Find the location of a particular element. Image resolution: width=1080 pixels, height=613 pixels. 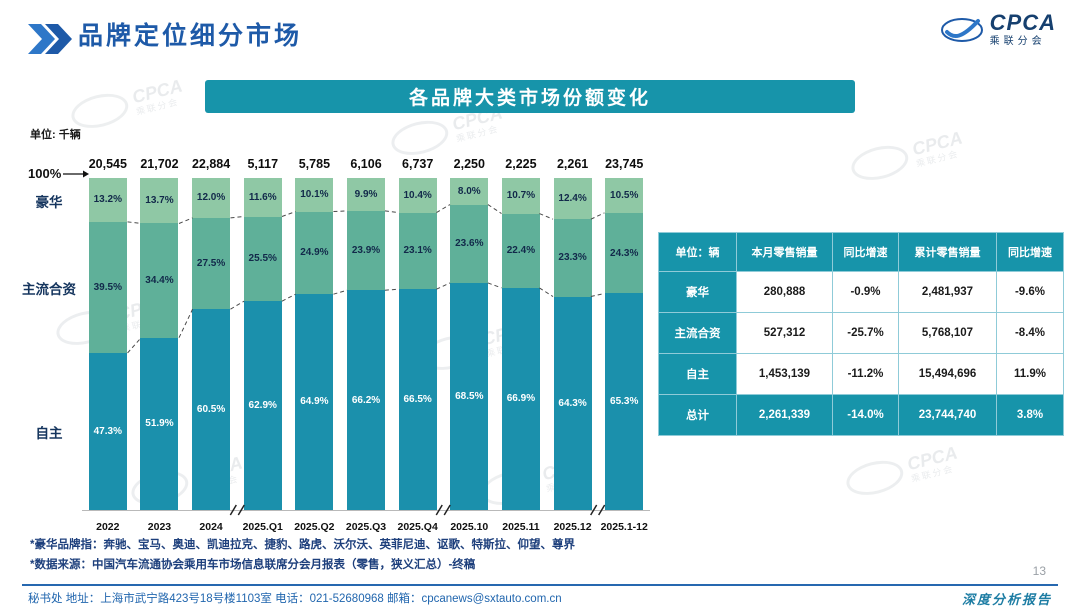

axis-100pct-label: 100% is located at coordinates (59, 173).